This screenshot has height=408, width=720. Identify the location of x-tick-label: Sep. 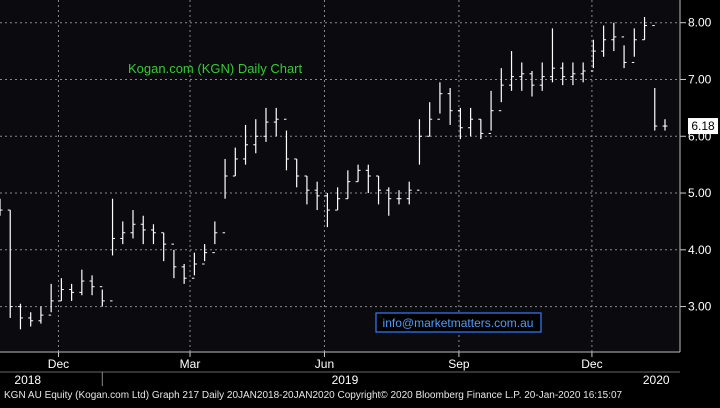
(459, 364).